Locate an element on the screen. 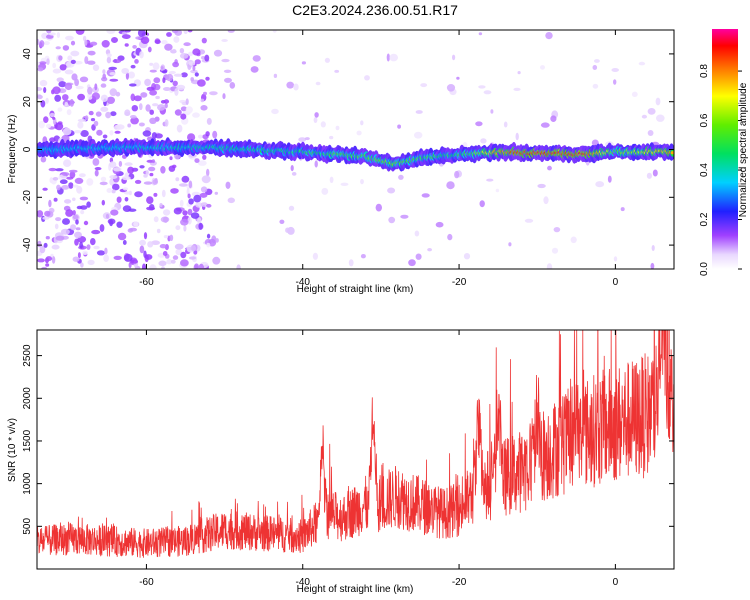 The image size is (750, 600). spectrogram-ylabel: Frequency (Hz) is located at coordinates (12, 149).